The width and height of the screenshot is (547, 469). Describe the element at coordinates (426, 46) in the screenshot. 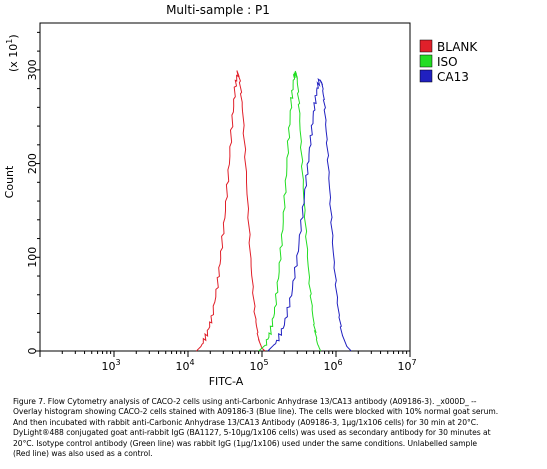

I see `legend-swatch-blank` at that location.